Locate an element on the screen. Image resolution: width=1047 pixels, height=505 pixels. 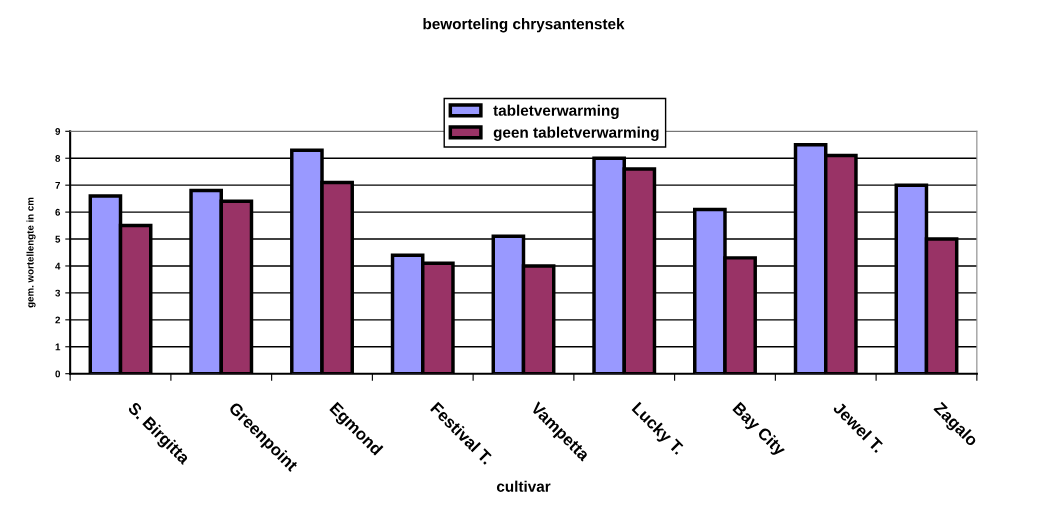
y-tick-label: 3 is located at coordinates (58, 293).